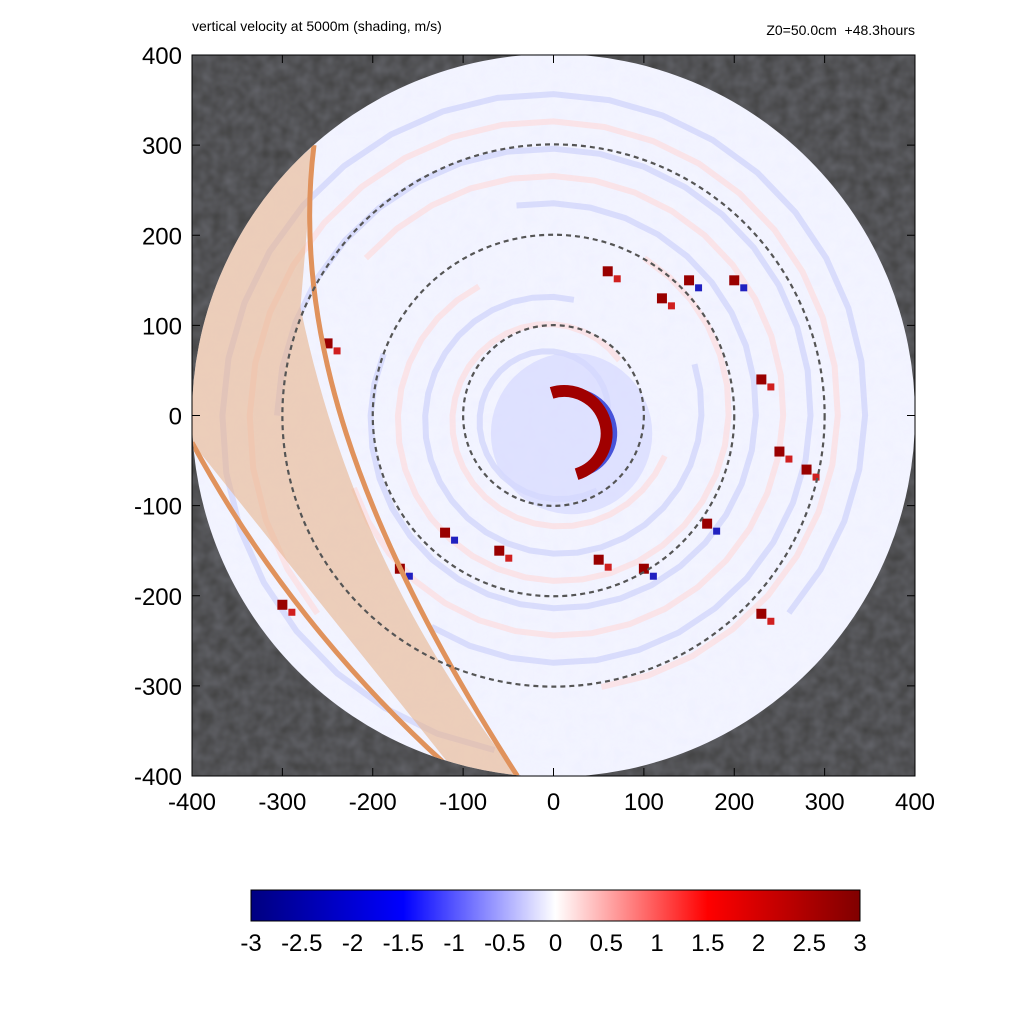 The width and height of the screenshot is (1024, 1024). What do you see at coordinates (158, 597) in the screenshot?
I see `y-tick-label: -200` at bounding box center [158, 597].